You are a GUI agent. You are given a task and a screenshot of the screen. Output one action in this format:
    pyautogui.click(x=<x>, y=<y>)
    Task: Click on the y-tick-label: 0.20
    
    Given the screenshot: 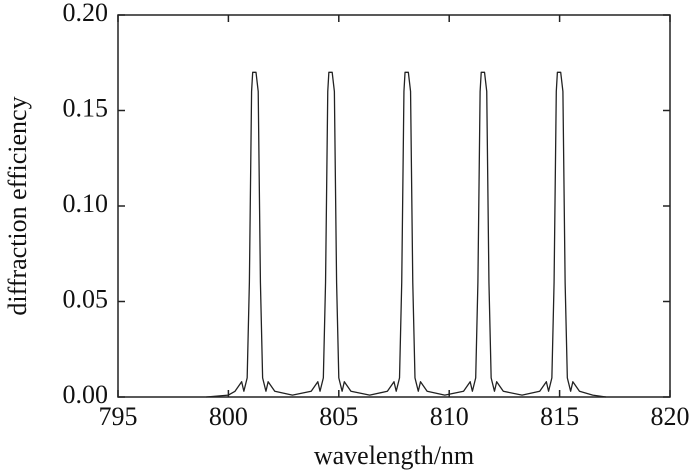 What is the action you would take?
    pyautogui.click(x=86, y=13)
    